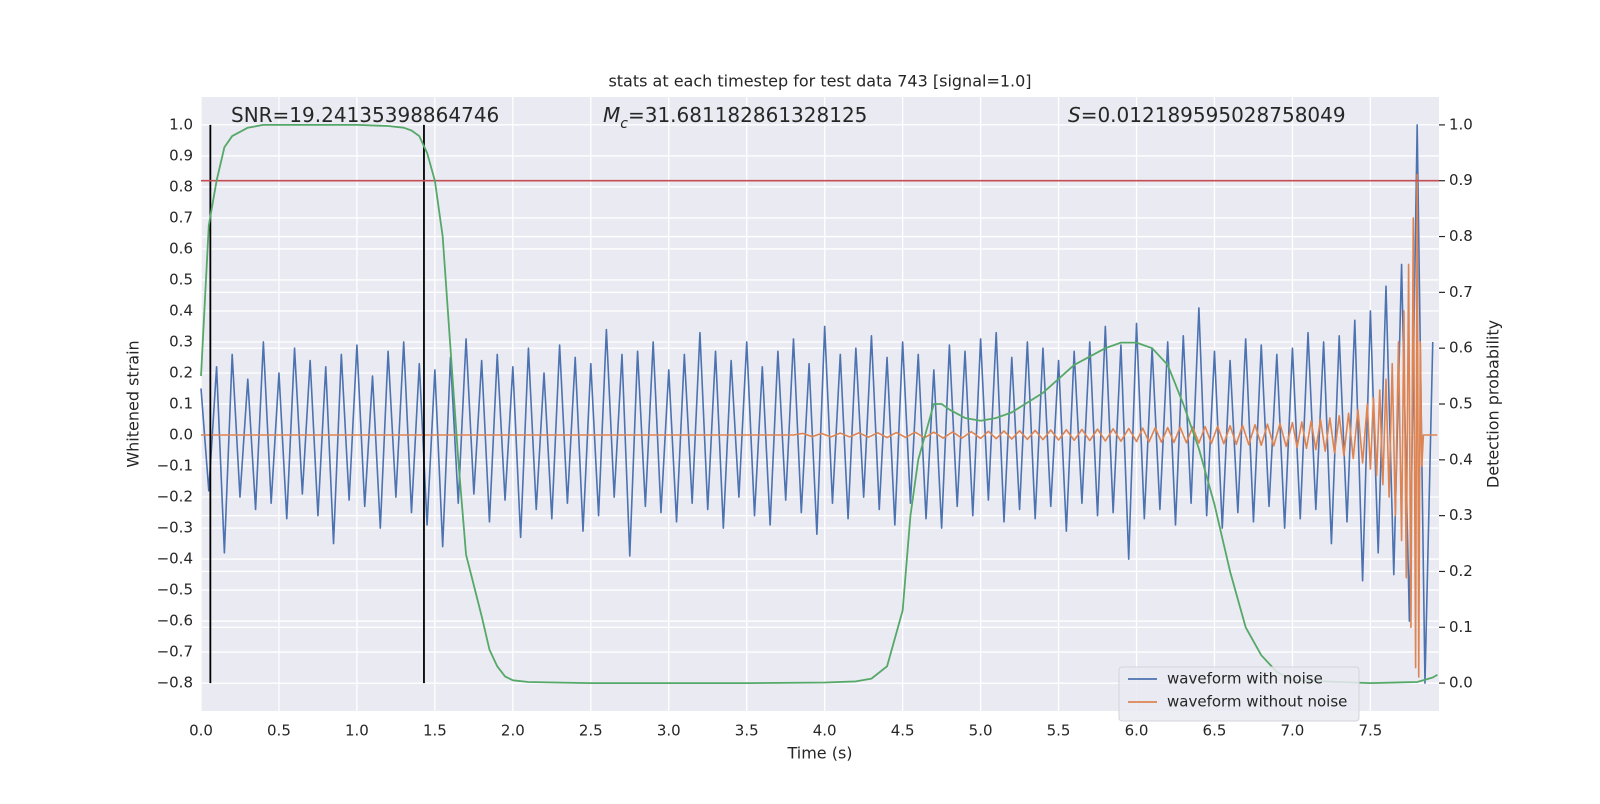 The height and width of the screenshot is (804, 1600). What do you see at coordinates (175, 621) in the screenshot?
I see `y-tick-label: −0.6` at bounding box center [175, 621].